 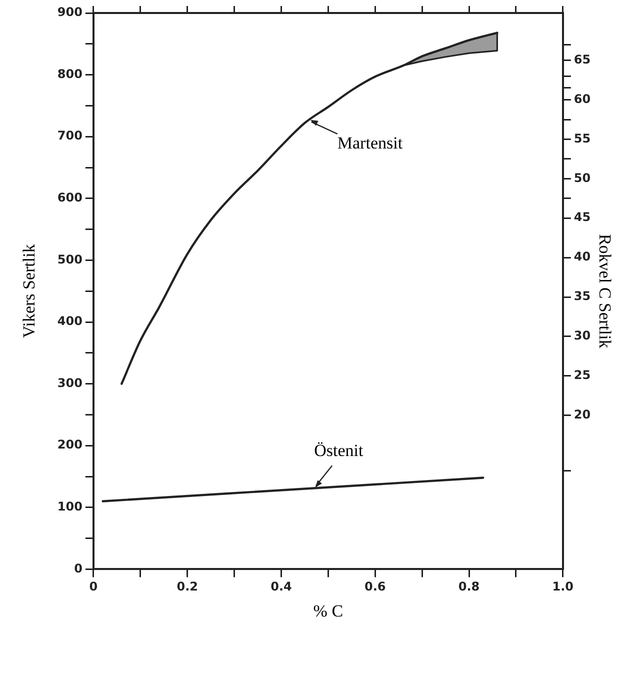 I want to click on x-tick-label: 0.4, so click(x=281, y=587).